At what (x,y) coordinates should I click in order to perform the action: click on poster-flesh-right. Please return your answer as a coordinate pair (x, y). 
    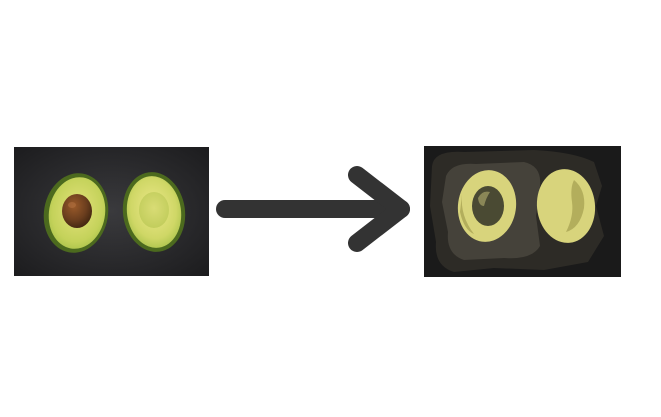
    Looking at the image, I should click on (566, 206).